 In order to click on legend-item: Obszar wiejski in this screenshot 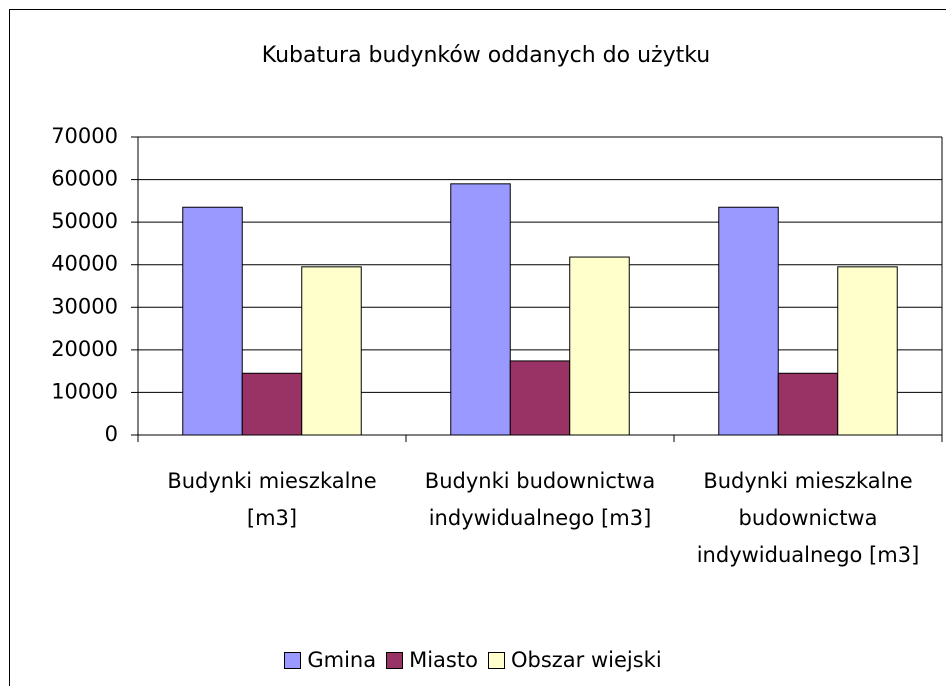, I will do `click(574, 660)`.